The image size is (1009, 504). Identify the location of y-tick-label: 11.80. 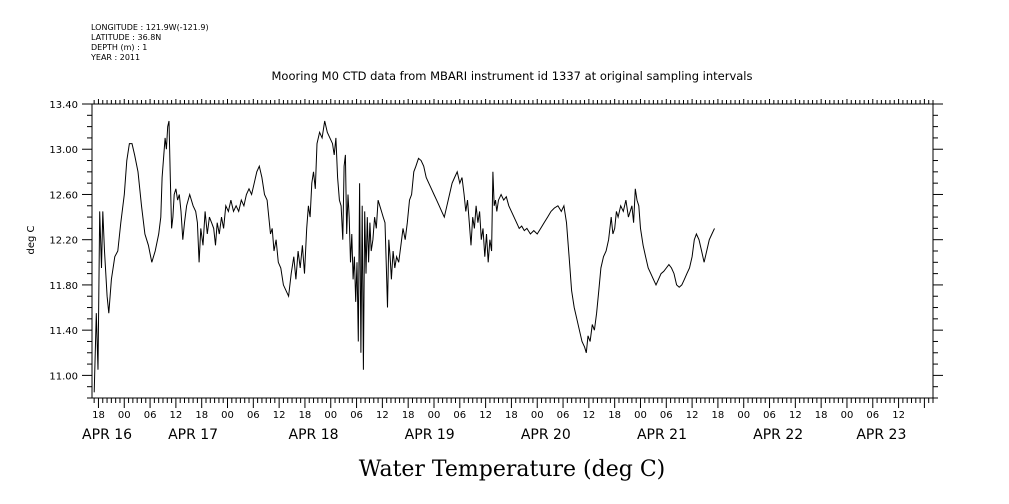
(63, 286).